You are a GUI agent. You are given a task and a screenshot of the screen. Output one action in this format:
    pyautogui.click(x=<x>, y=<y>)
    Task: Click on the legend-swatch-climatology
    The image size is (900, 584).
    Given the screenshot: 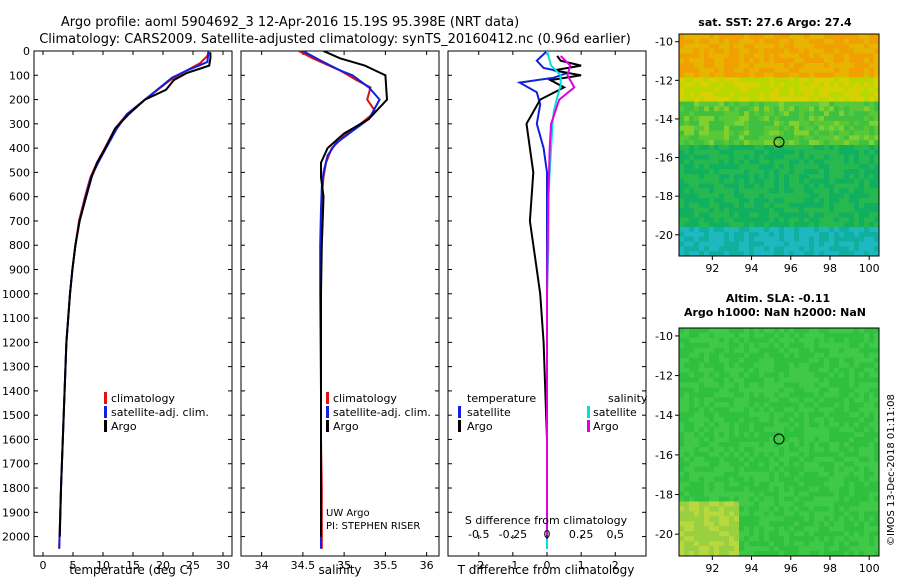 What is the action you would take?
    pyautogui.click(x=105, y=398)
    